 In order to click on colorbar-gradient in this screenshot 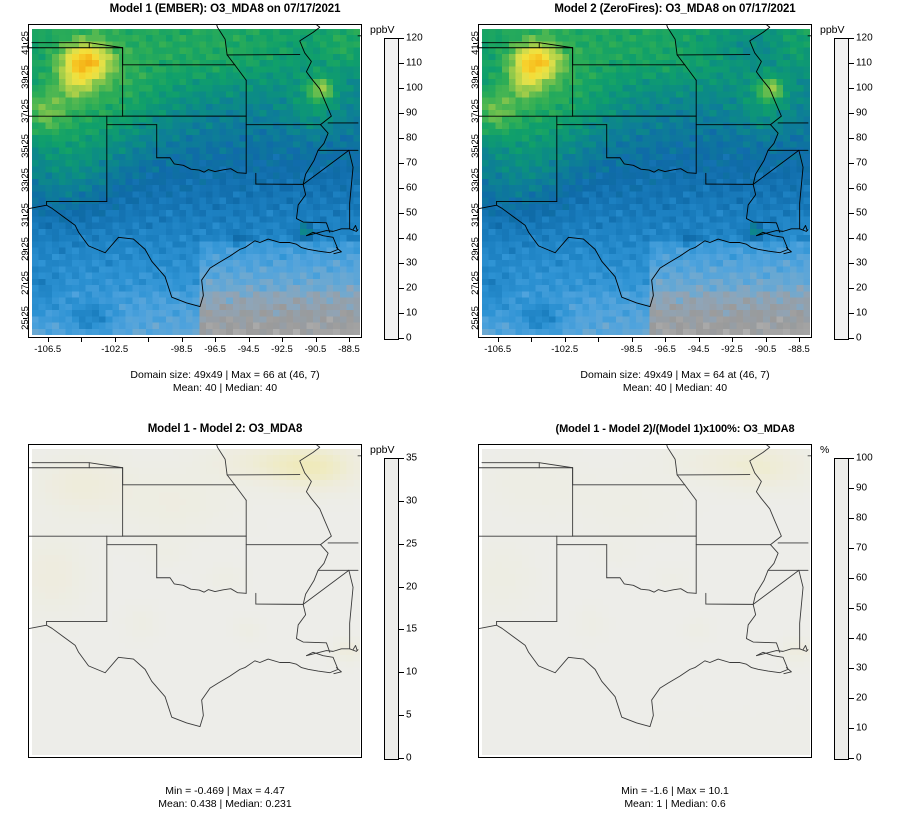, I will do `click(841, 189)`.